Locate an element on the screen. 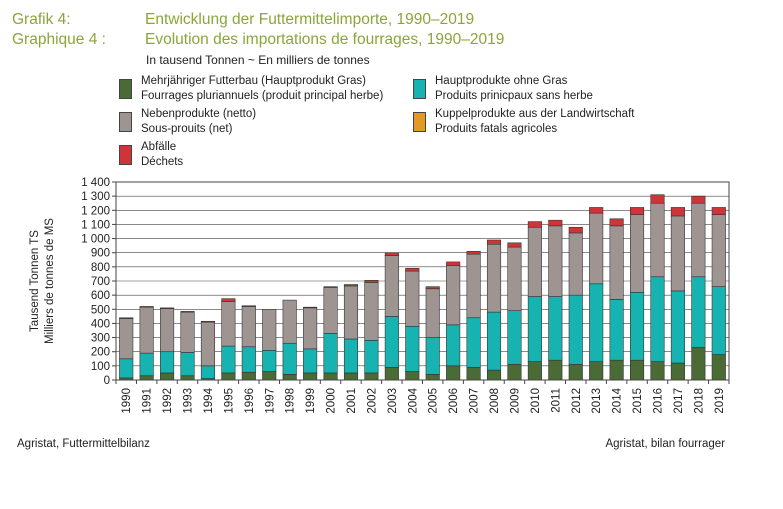 The image size is (783, 509). y-axis-label-fr: Milliers de tonnes de MS is located at coordinates (50, 281).